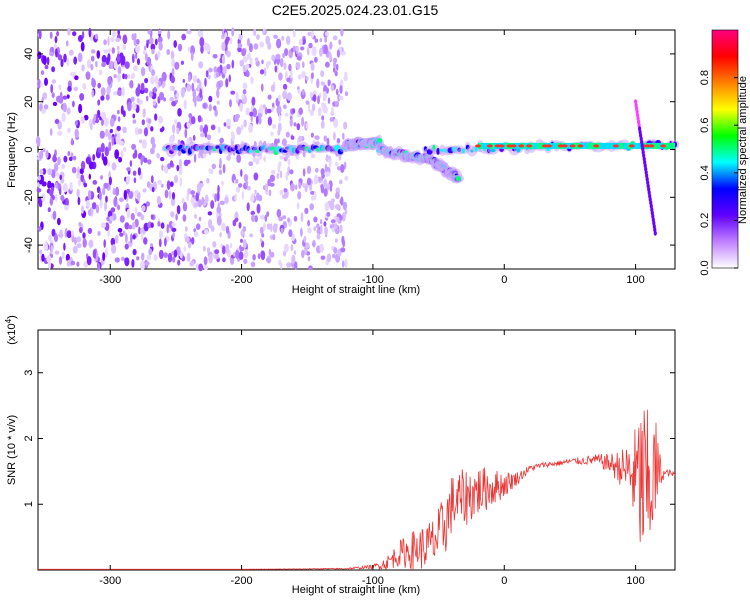 The width and height of the screenshot is (750, 600). What do you see at coordinates (29, 54) in the screenshot?
I see `y-tick-label: 40` at bounding box center [29, 54].